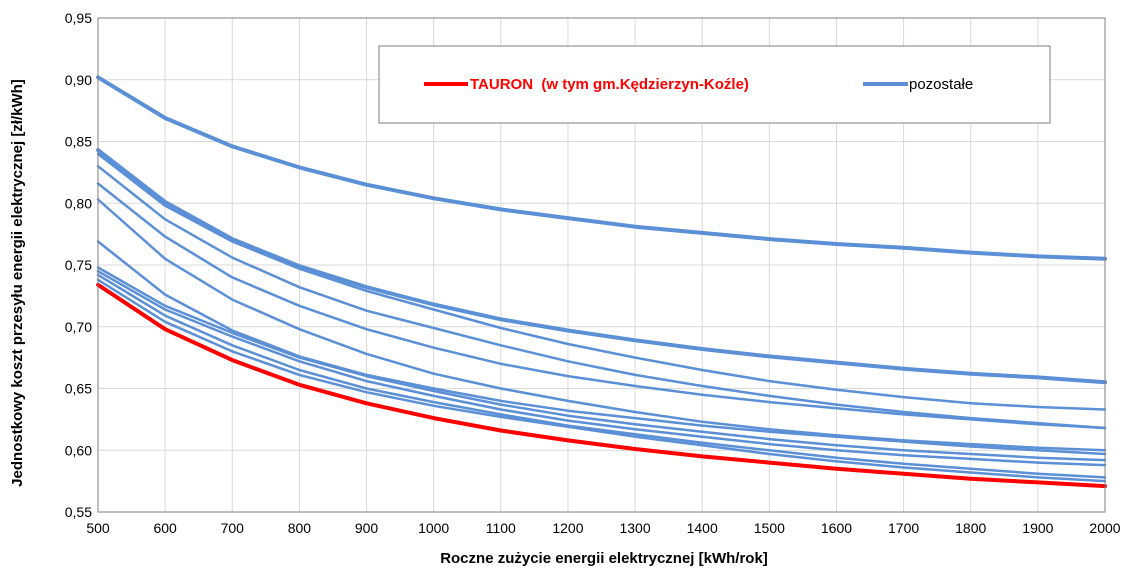 Image resolution: width=1129 pixels, height=572 pixels. What do you see at coordinates (970, 528) in the screenshot?
I see `x-tick-label: 1800` at bounding box center [970, 528].